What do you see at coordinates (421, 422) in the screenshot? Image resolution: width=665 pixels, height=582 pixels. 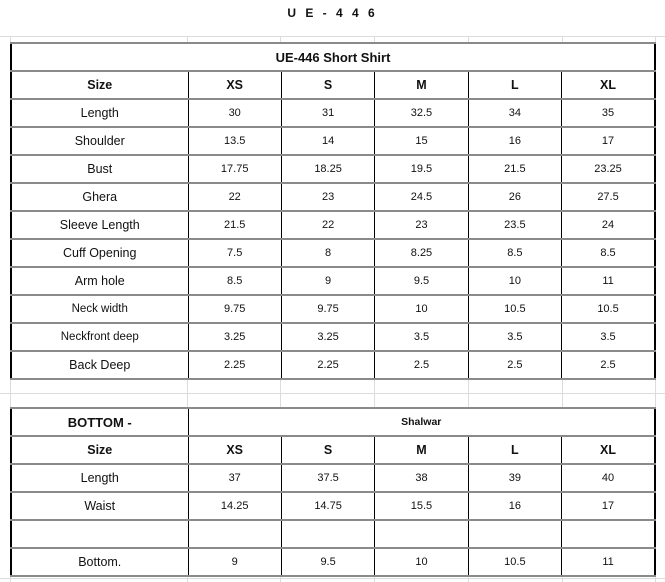 I see `bottom-type: Shalwar` at bounding box center [421, 422].